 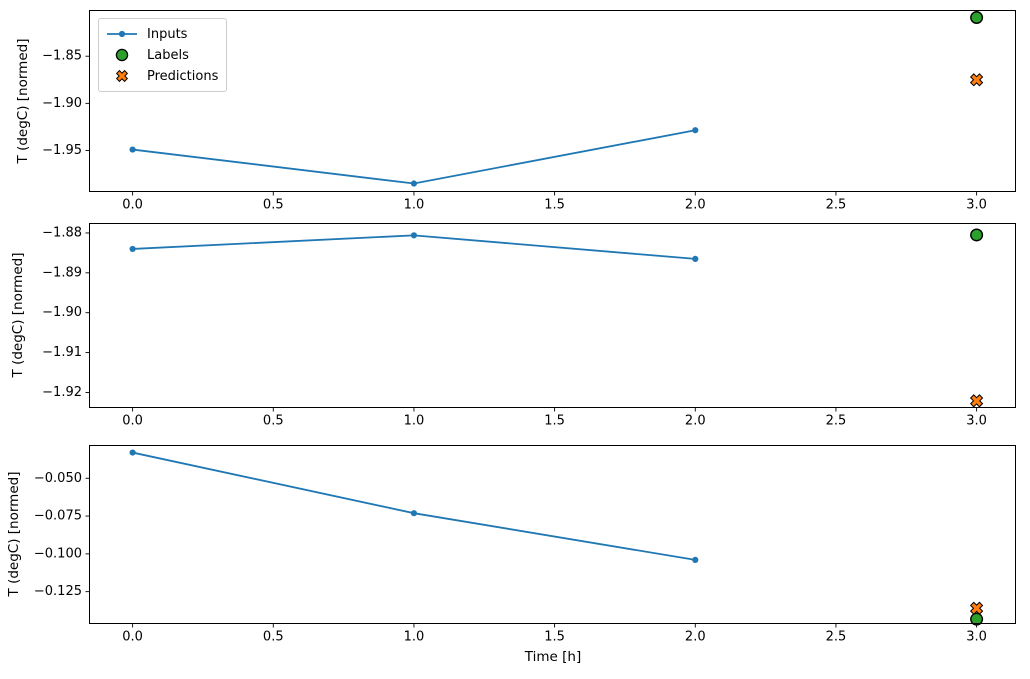 I want to click on legend: Inputs Labels Predictions, so click(x=163, y=55).